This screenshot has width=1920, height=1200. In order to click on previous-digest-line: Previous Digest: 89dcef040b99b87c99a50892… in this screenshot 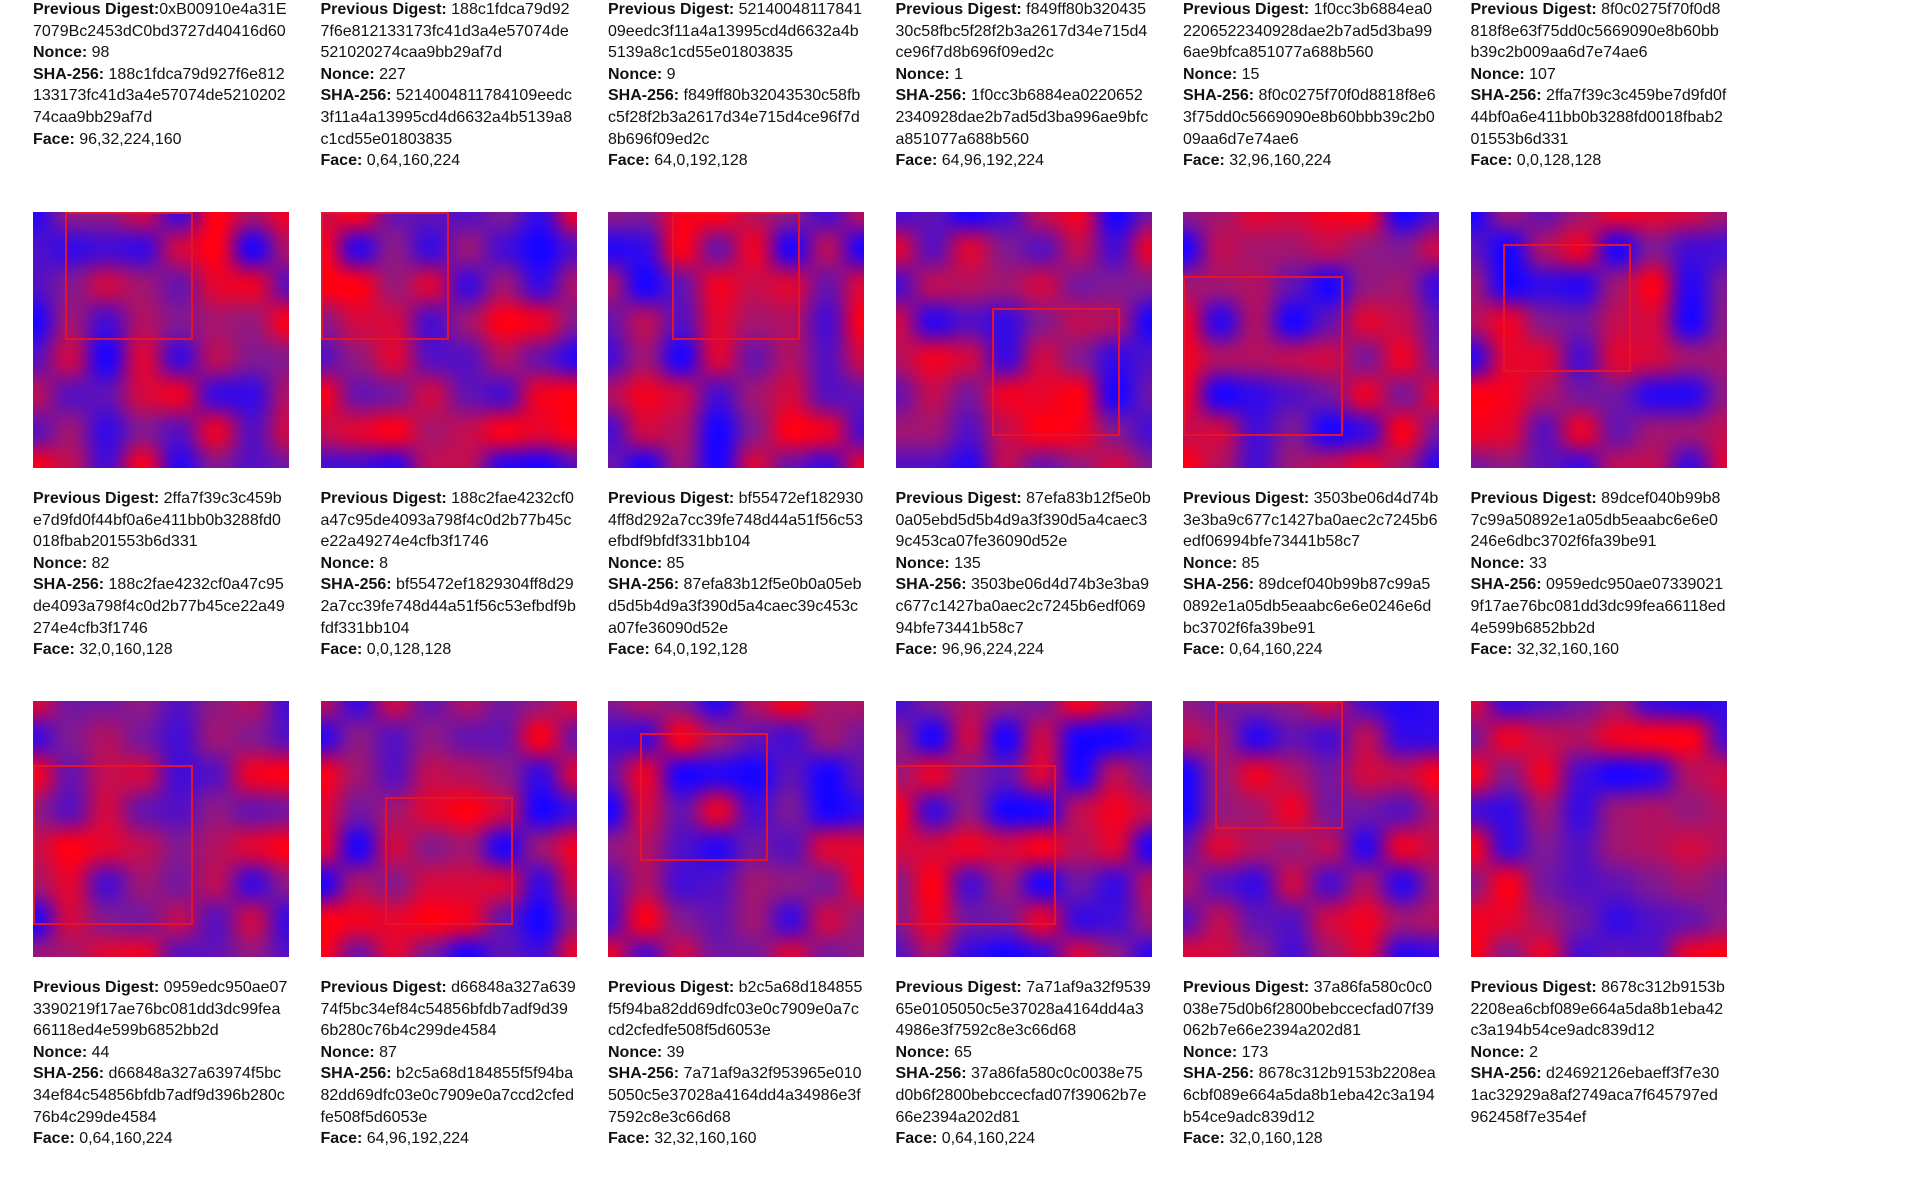, I will do `click(1599, 520)`.